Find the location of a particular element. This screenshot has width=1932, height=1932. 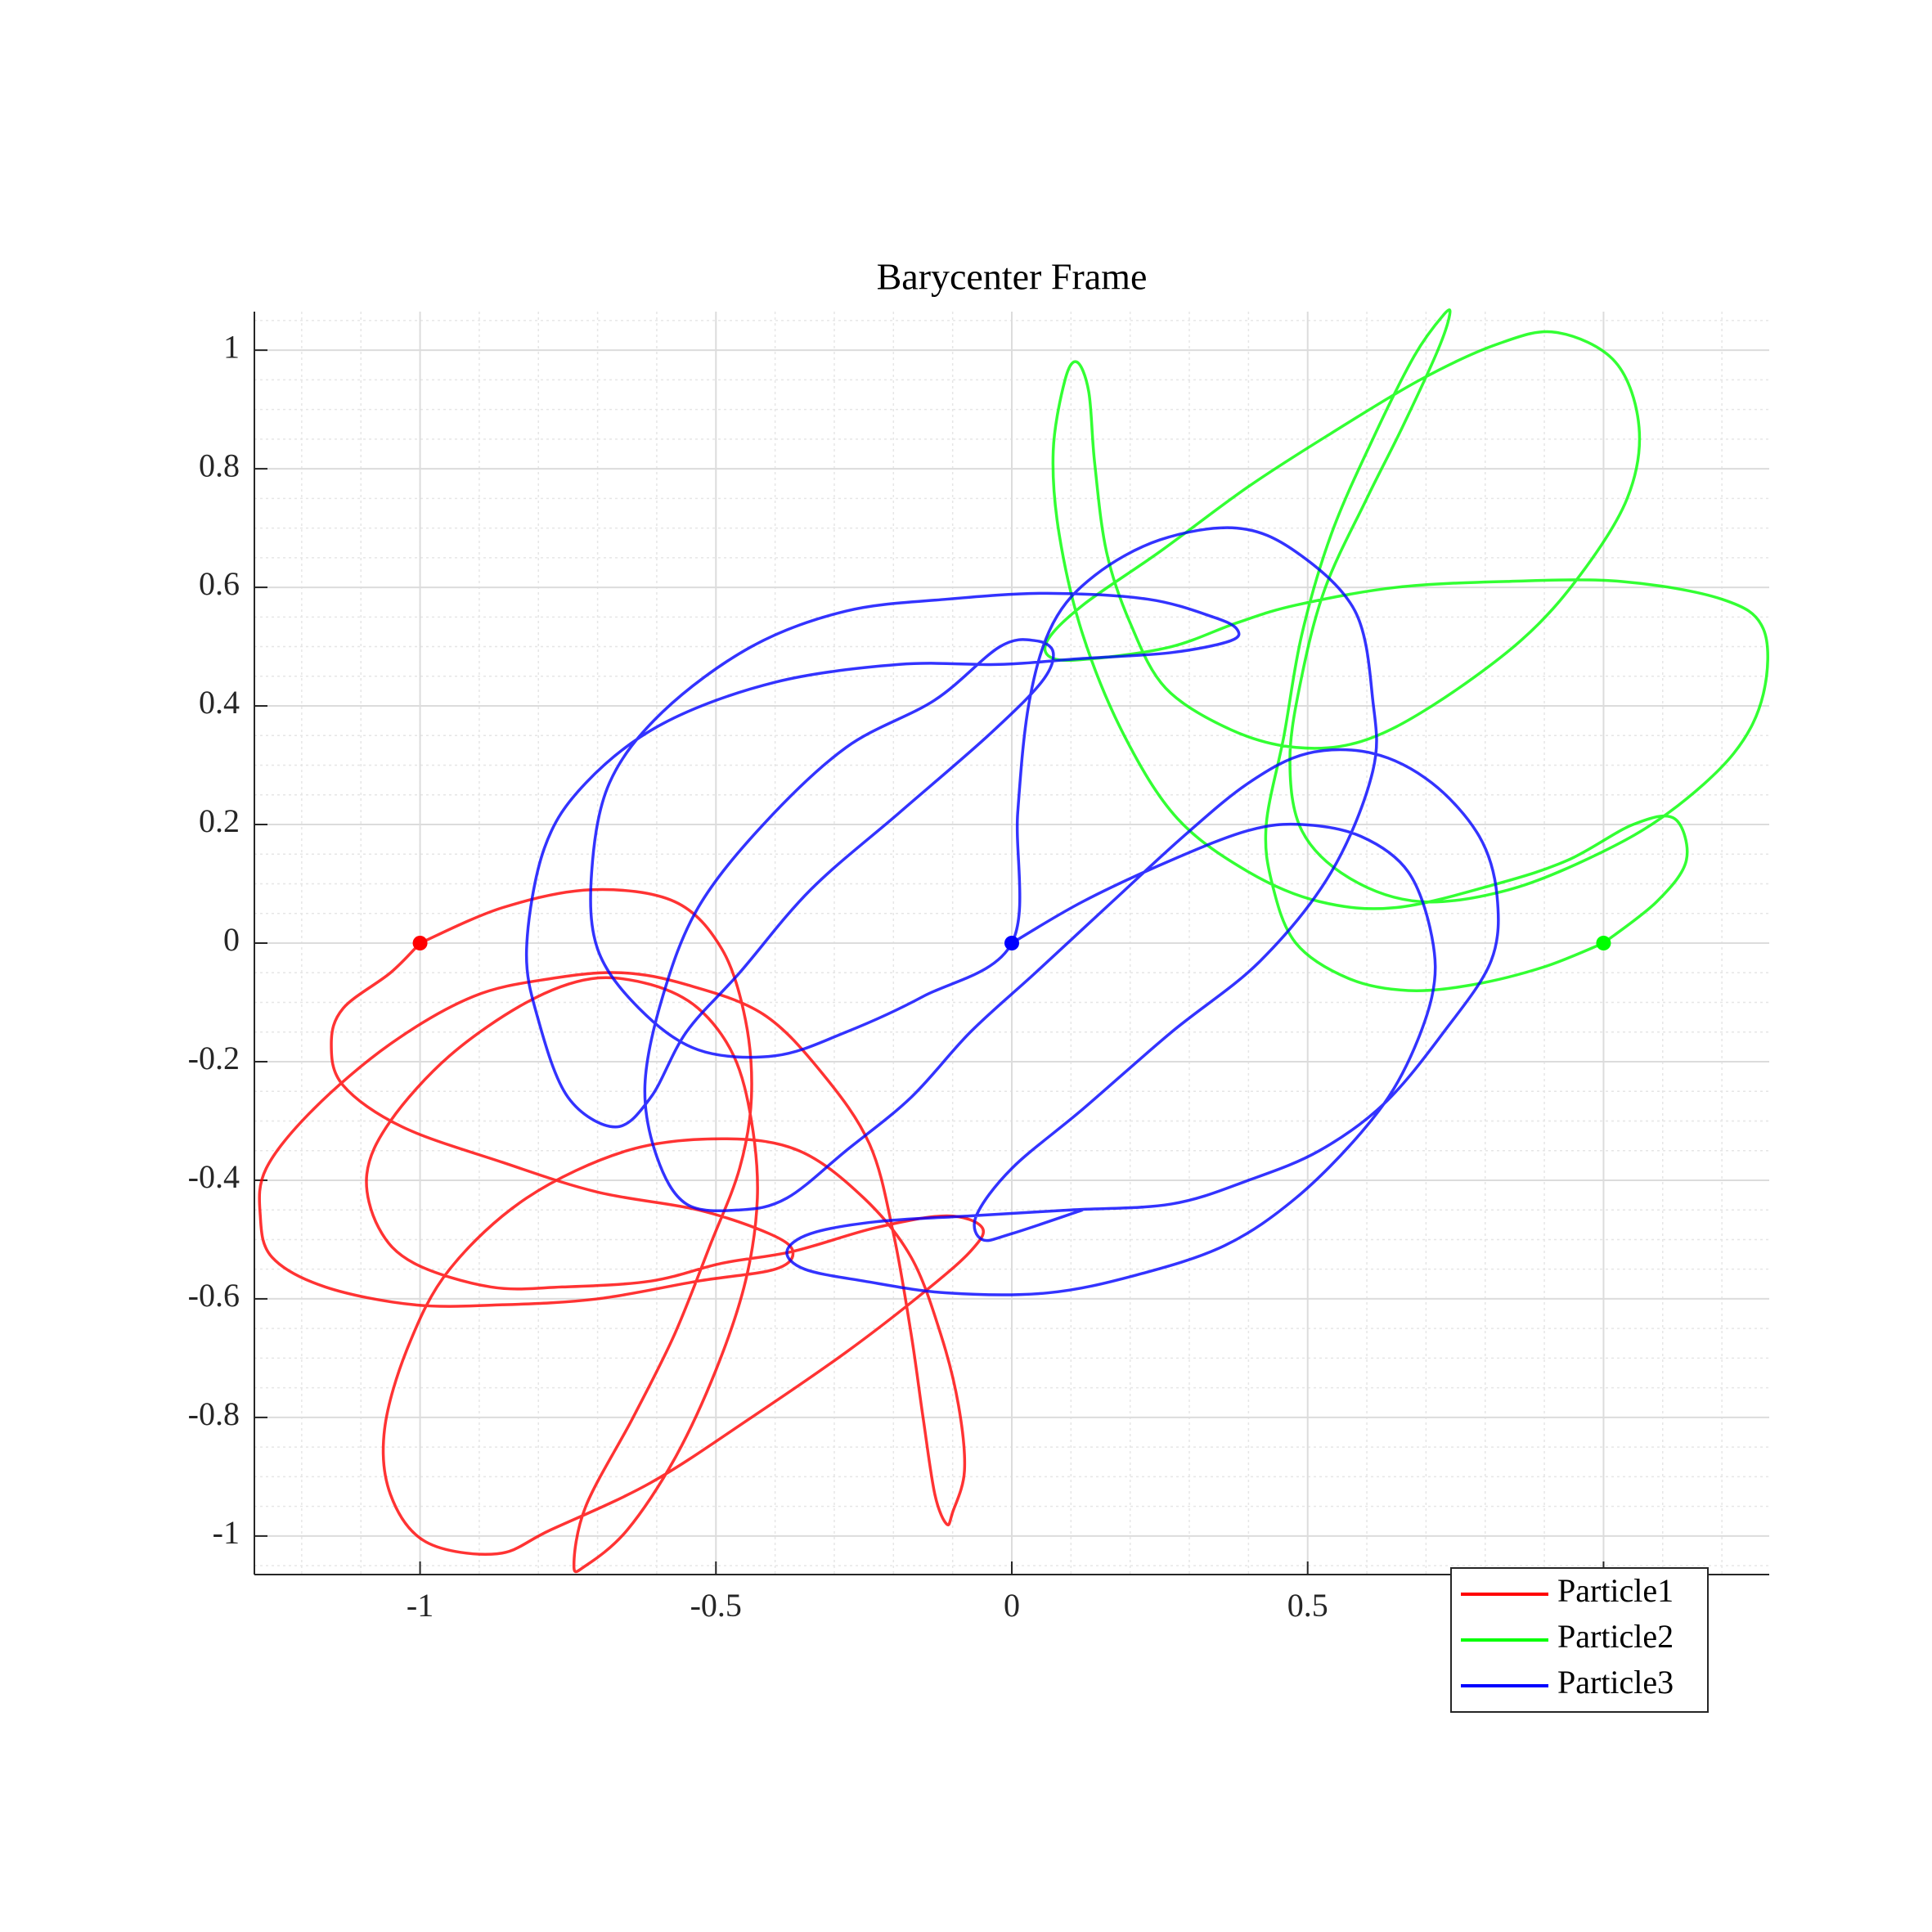

legend-label: Particle1 is located at coordinates (1616, 1591).